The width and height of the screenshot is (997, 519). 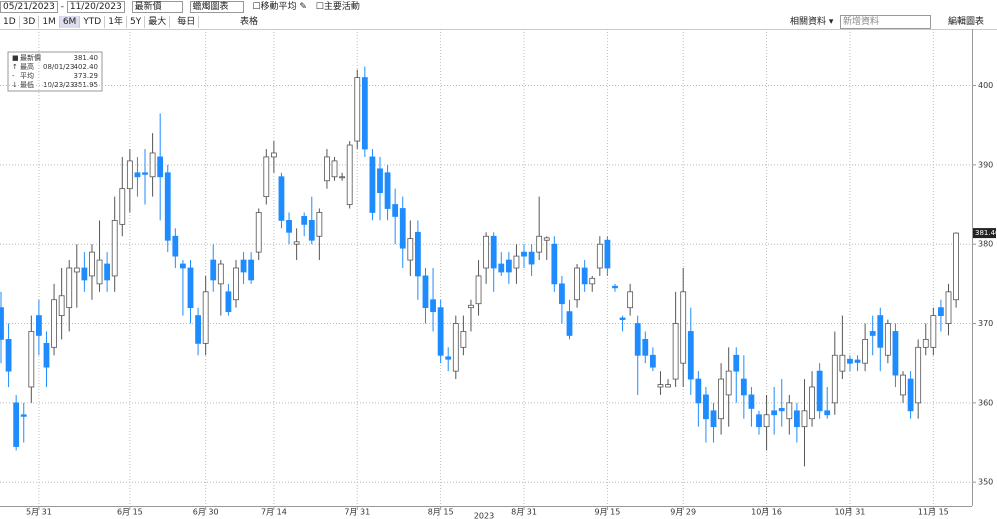 What do you see at coordinates (441, 512) in the screenshot?
I see `x-tick-label: 8月 15` at bounding box center [441, 512].